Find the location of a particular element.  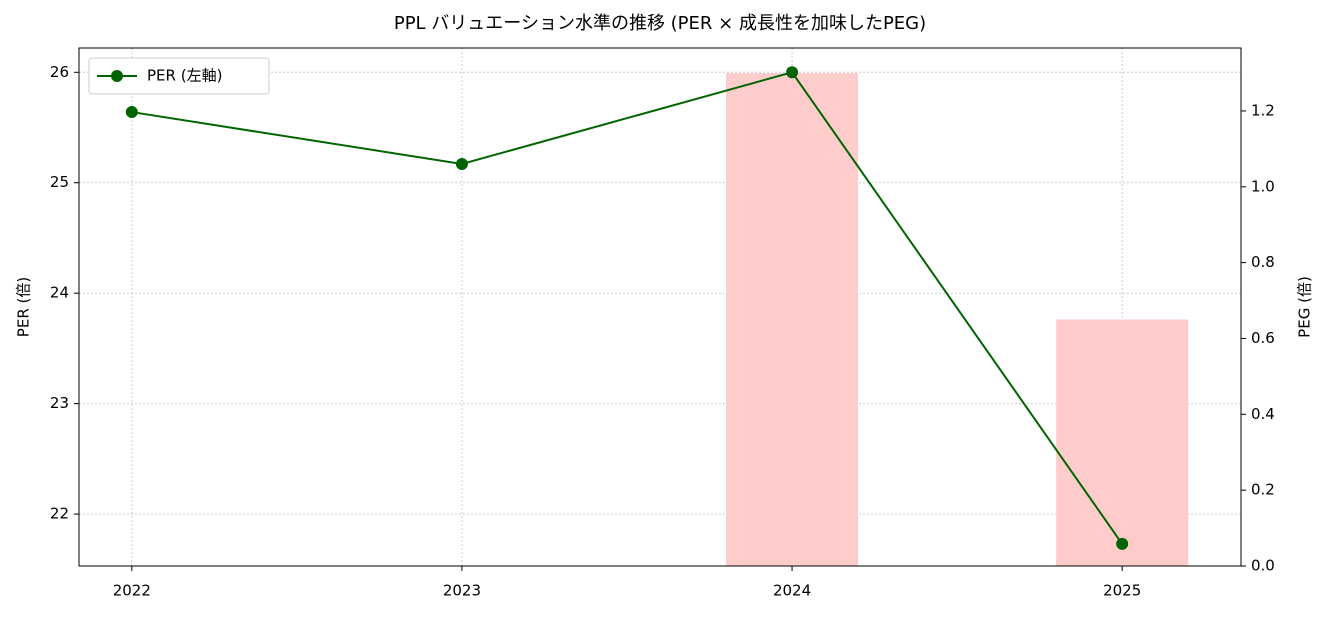

y-tick-label: 26 is located at coordinates (59, 72).